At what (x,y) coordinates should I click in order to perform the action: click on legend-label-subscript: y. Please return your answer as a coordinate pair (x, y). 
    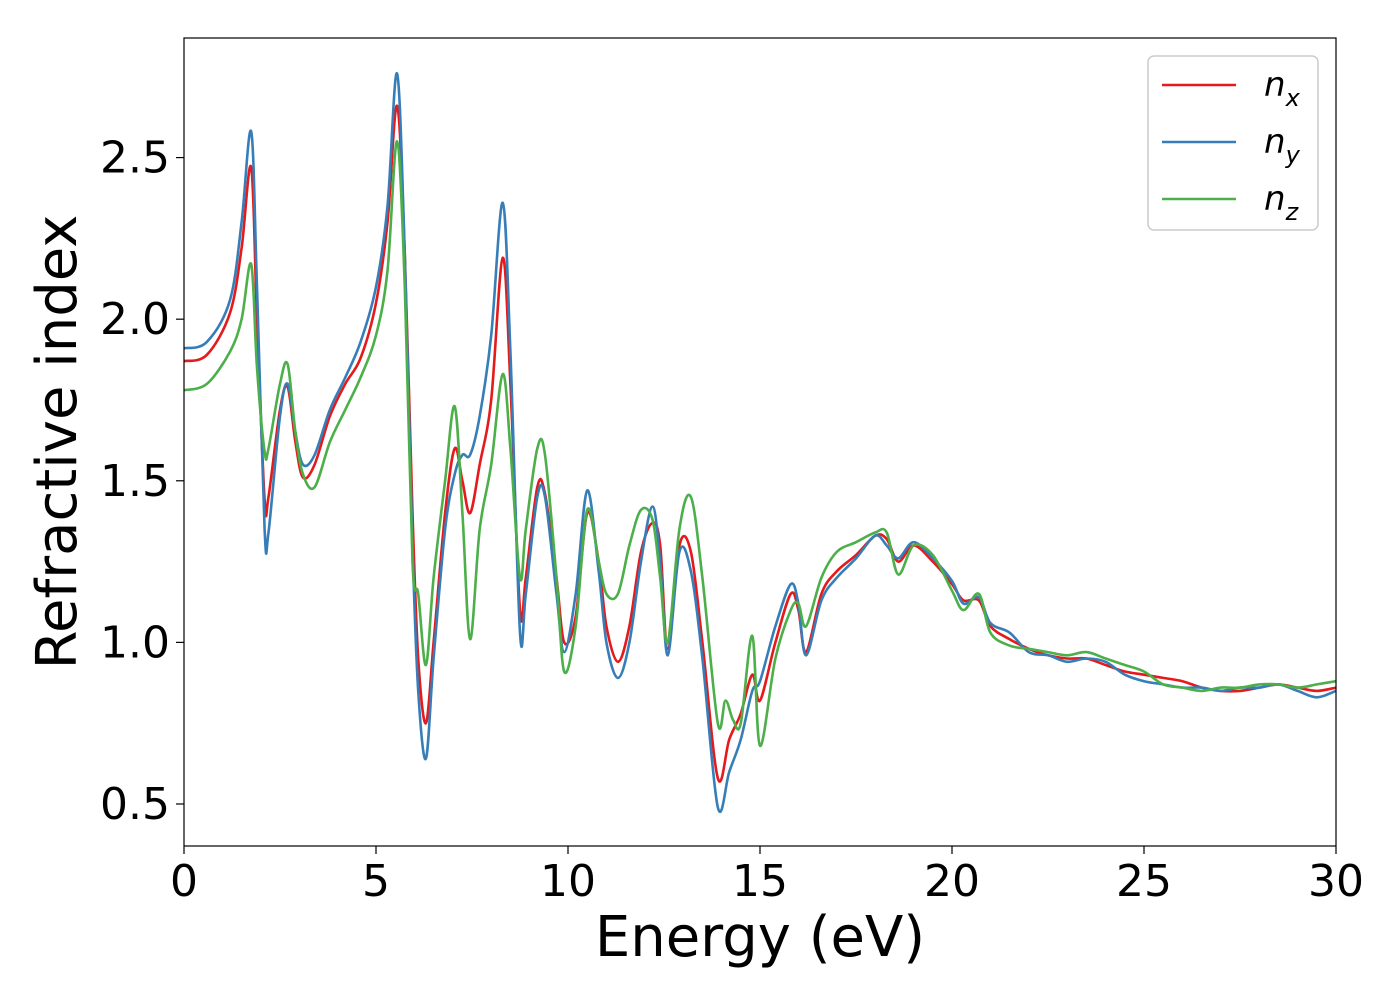
    Looking at the image, I should click on (1293, 155).